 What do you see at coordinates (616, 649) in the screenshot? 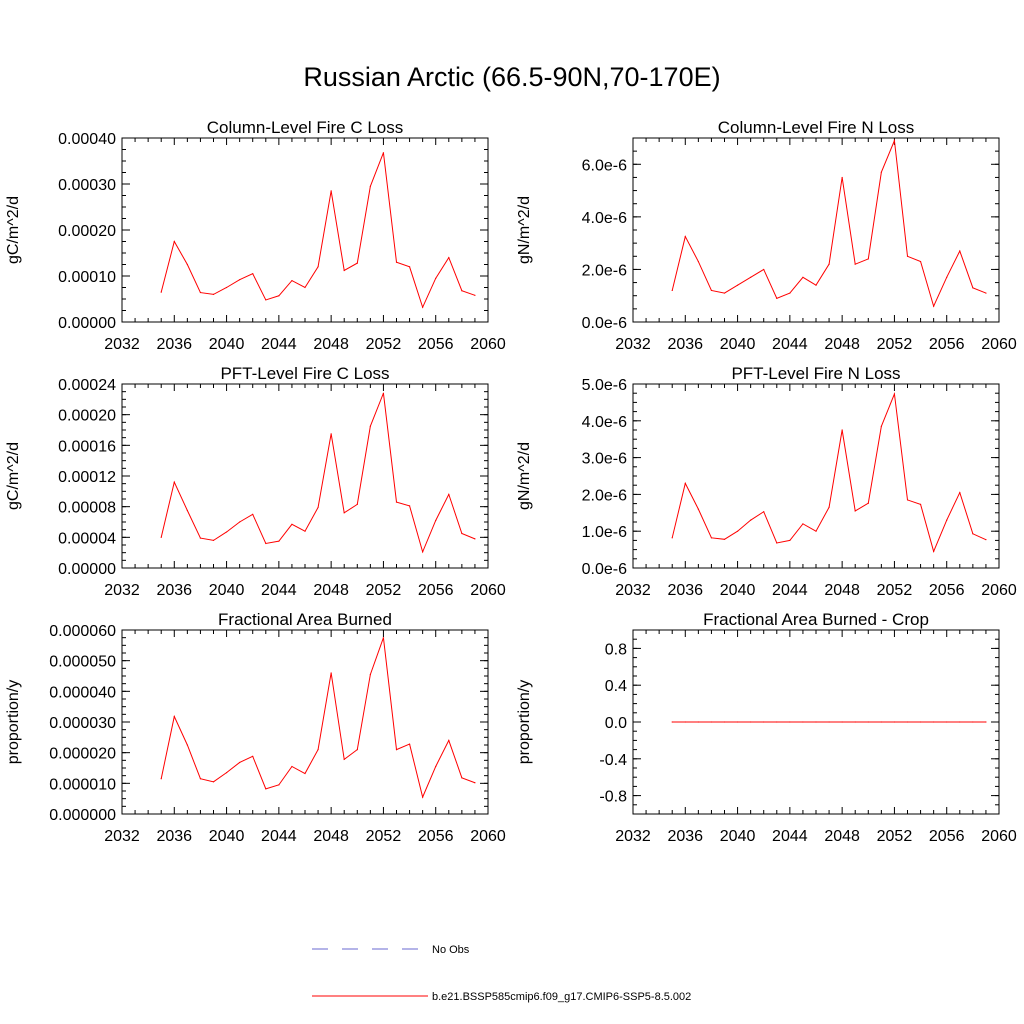
I see `y-tick-label: 0.8` at bounding box center [616, 649].